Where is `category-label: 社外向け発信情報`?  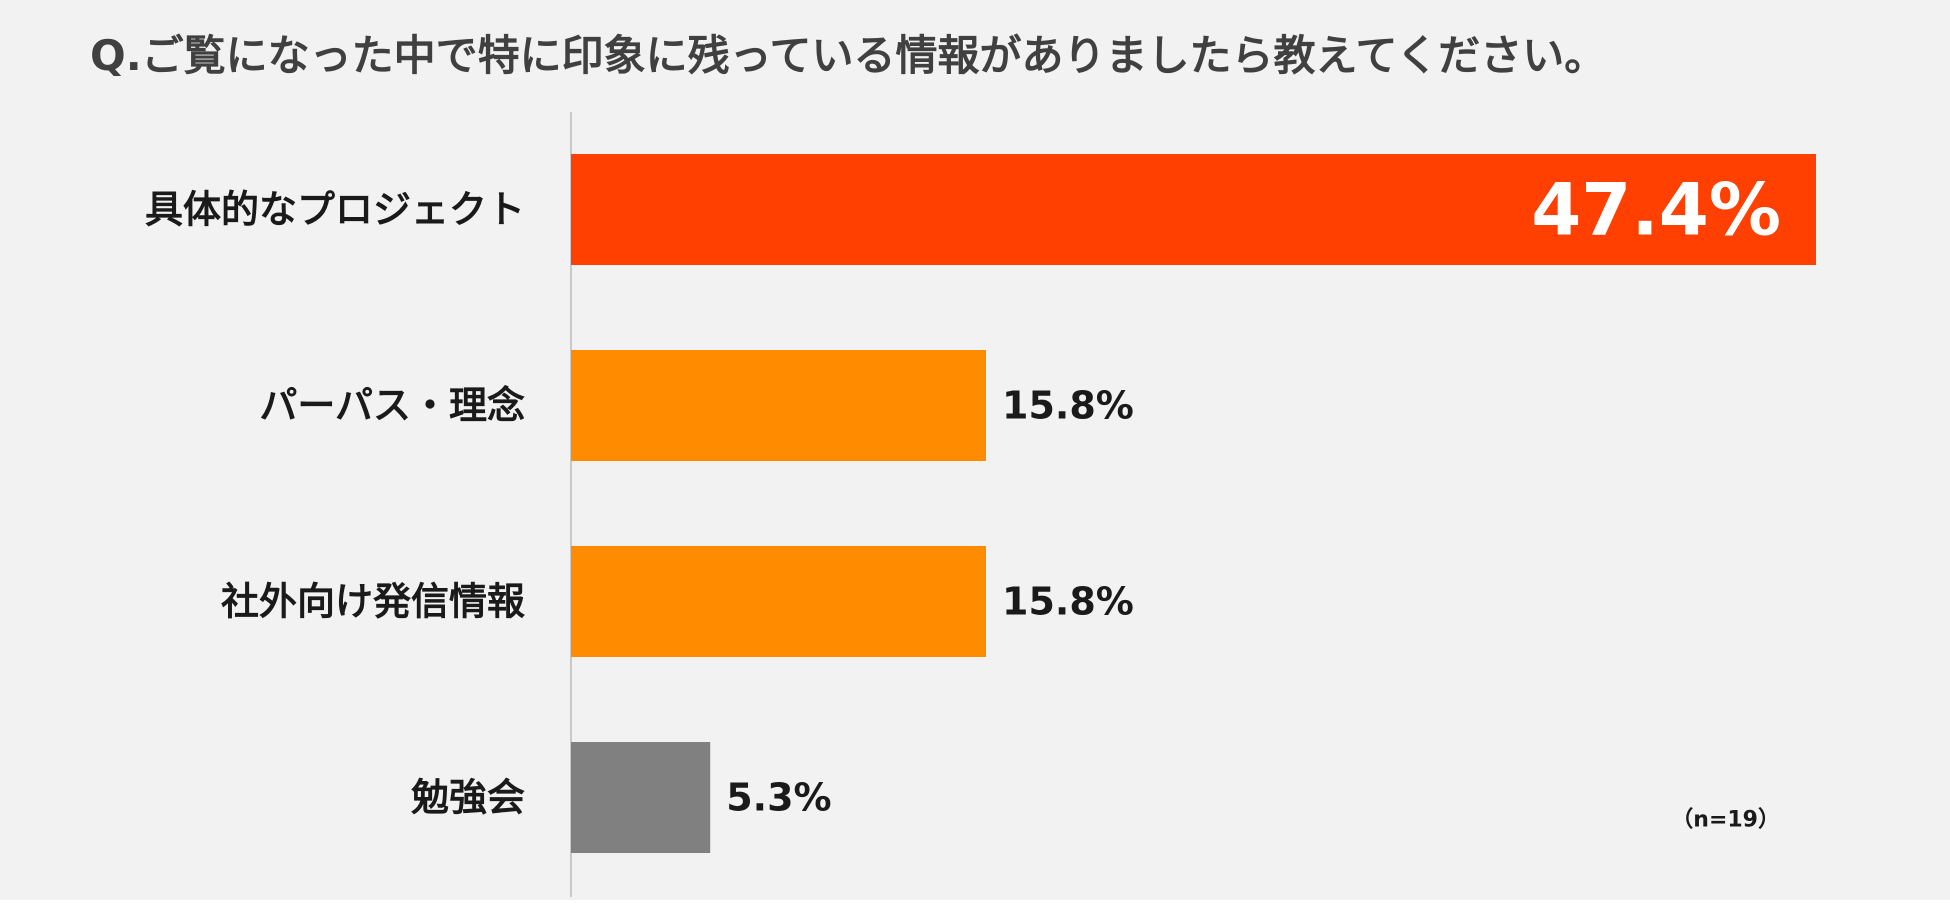 category-label: 社外向け発信情報 is located at coordinates (373, 602).